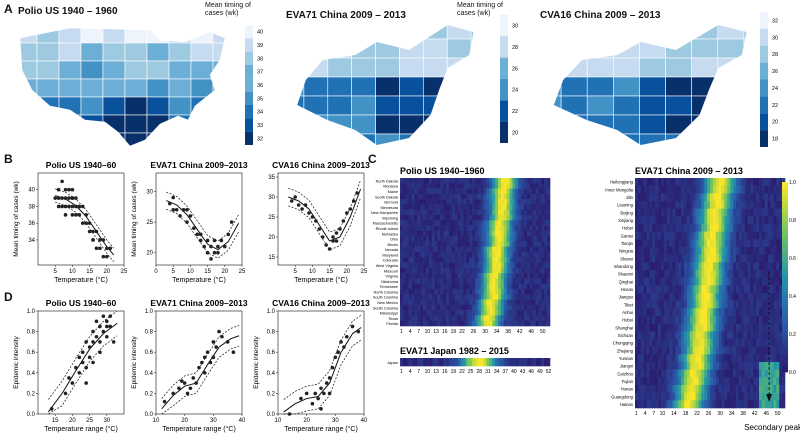 The image size is (800, 436). Describe the element at coordinates (122, 87) in the screenshot. I see `us-outline` at that location.